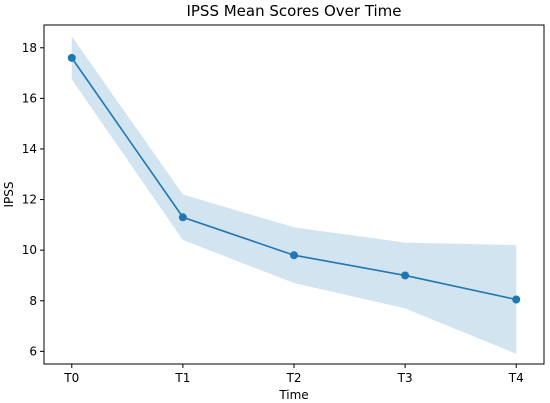 Image resolution: width=550 pixels, height=403 pixels. I want to click on y-axis-label: IPSS, so click(9, 194).